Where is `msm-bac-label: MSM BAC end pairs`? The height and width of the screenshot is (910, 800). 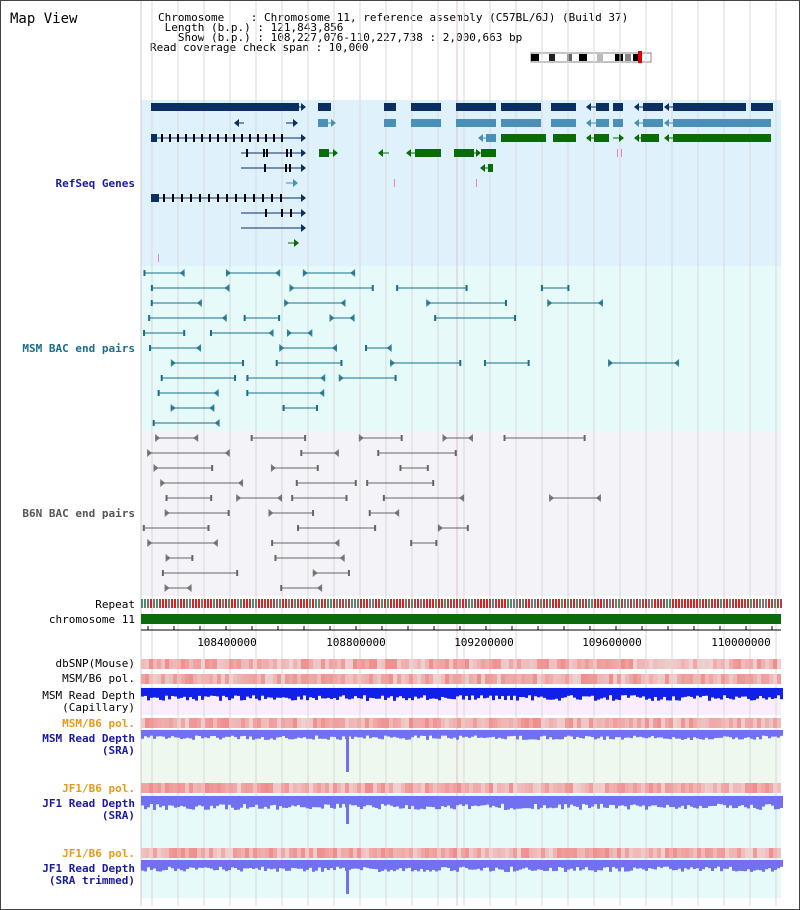 msm-bac-label: MSM BAC end pairs is located at coordinates (78, 348).